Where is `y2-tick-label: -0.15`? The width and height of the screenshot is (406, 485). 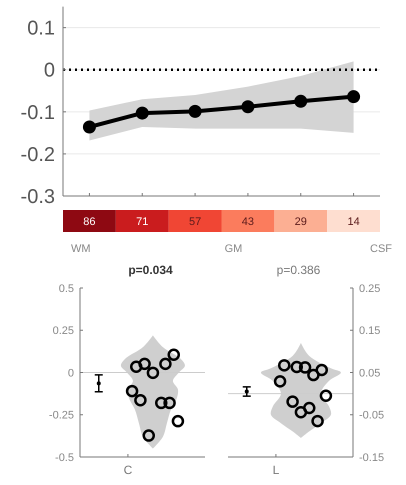 y2-tick-label: -0.15 is located at coordinates (371, 458).